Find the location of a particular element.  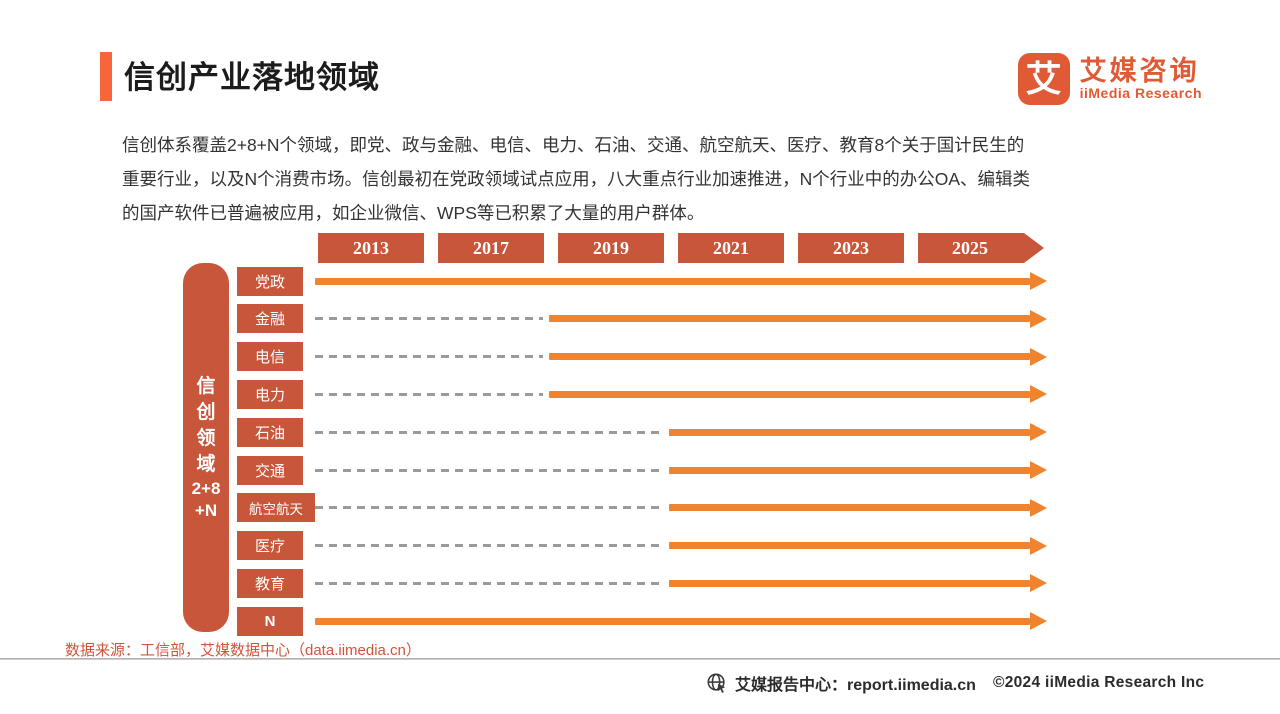

row-label-电力: 电力 is located at coordinates (270, 394).